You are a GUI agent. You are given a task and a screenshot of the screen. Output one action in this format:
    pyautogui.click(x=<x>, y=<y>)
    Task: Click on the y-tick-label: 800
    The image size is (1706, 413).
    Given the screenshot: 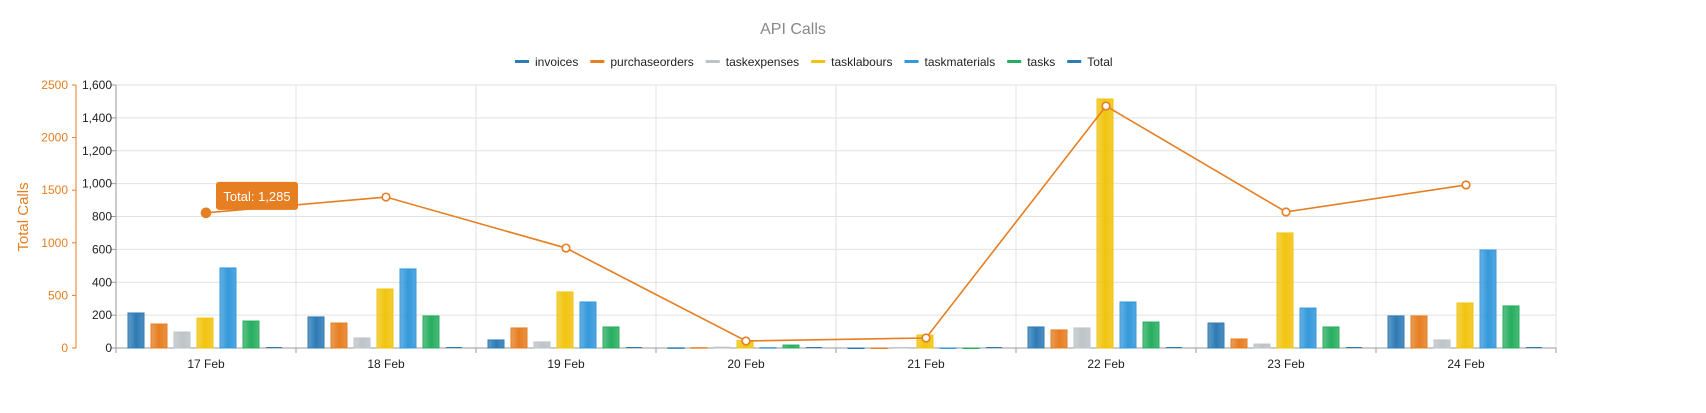 What is the action you would take?
    pyautogui.click(x=102, y=217)
    